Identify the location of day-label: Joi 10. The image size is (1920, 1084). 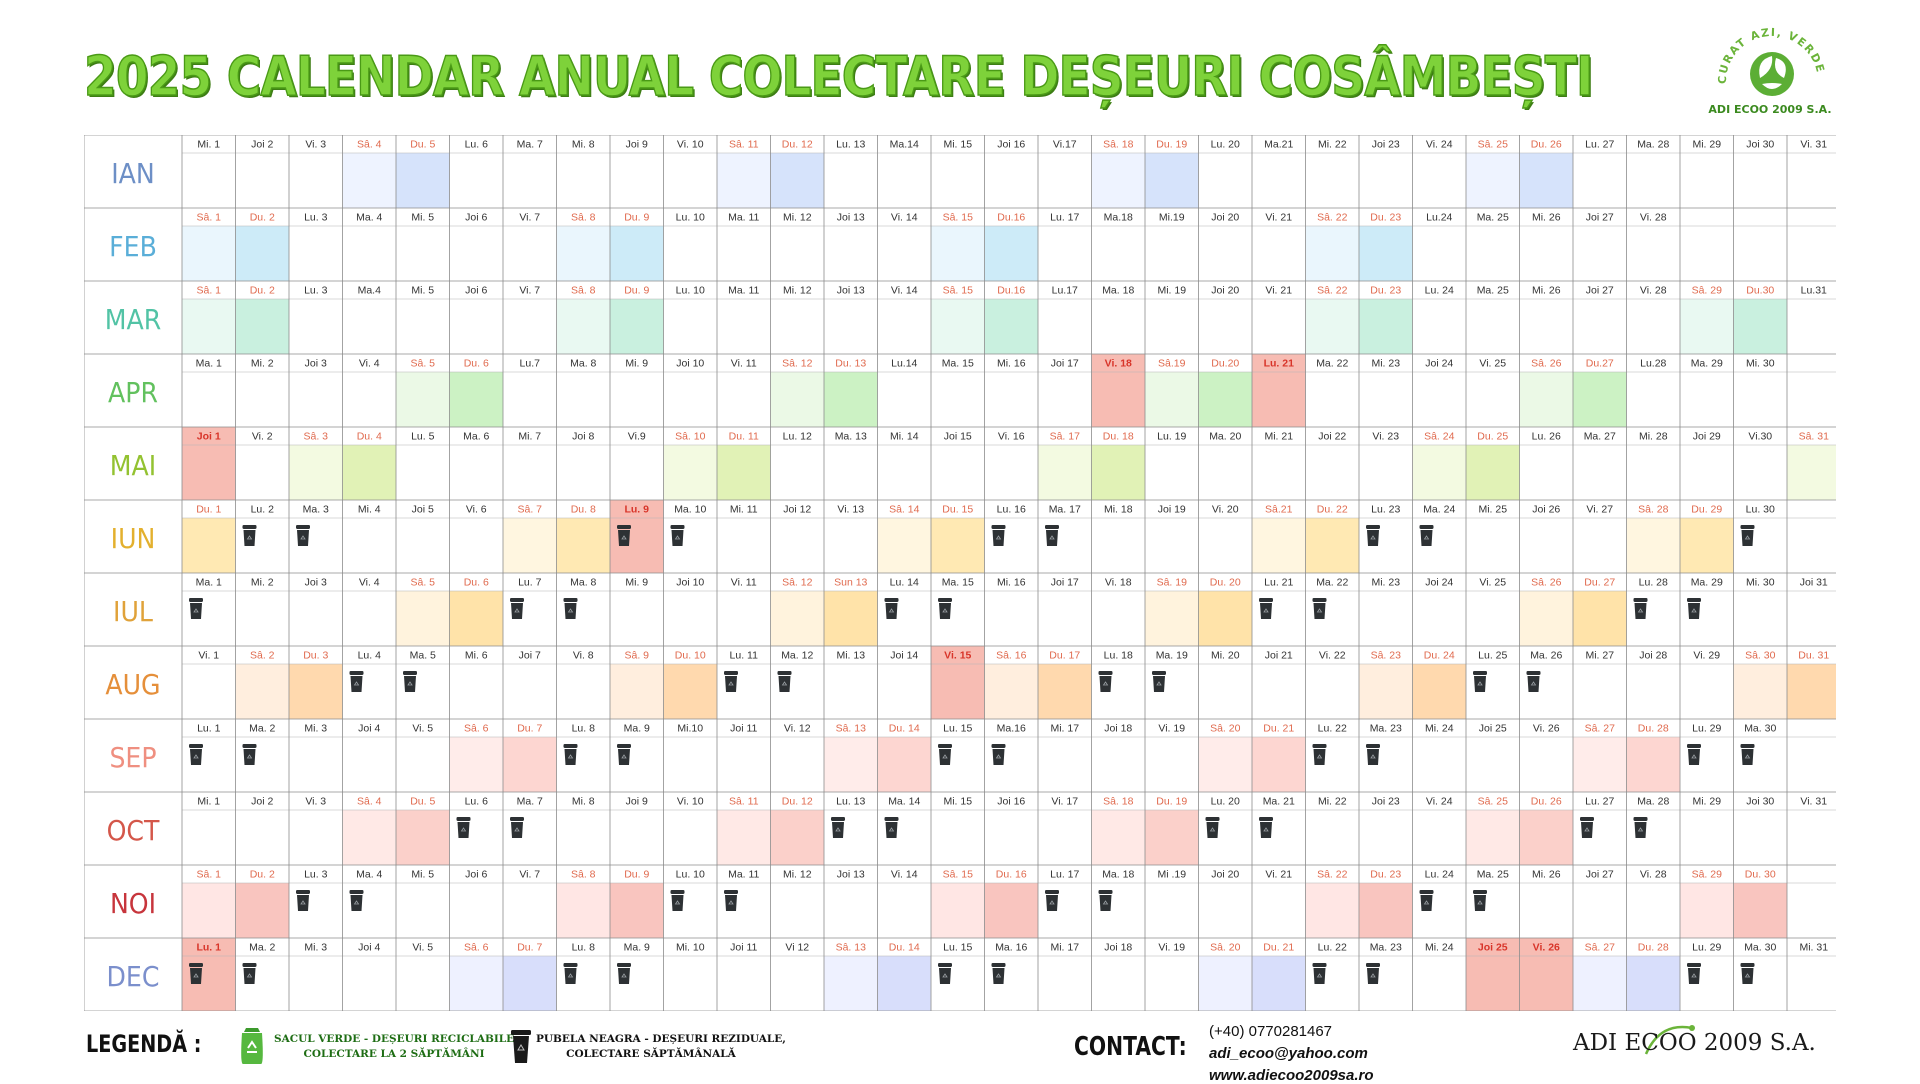
(690, 583).